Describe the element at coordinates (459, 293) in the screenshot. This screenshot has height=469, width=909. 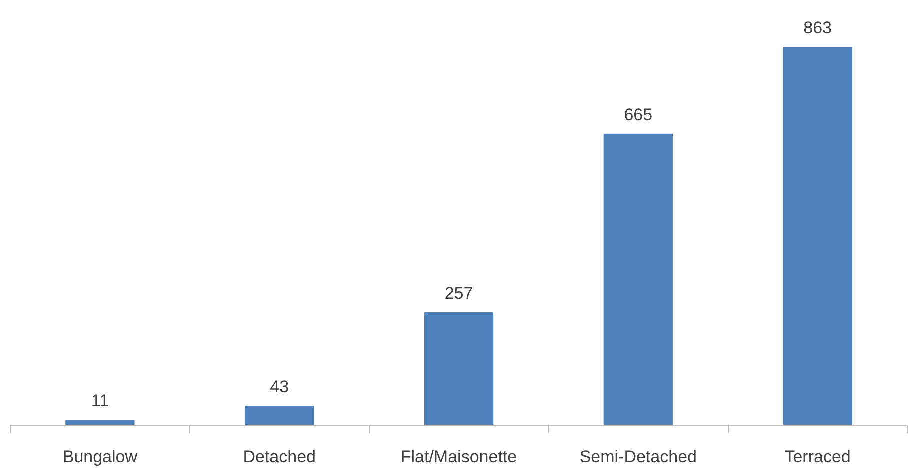
I see `data-label: 257` at that location.